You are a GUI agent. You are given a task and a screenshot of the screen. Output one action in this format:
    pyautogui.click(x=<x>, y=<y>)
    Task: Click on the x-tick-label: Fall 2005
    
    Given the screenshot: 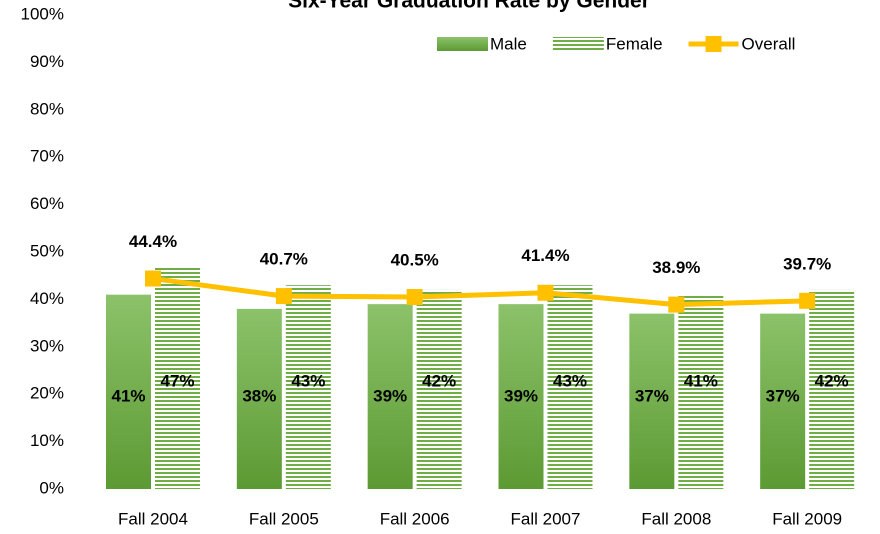 What is the action you would take?
    pyautogui.click(x=284, y=518)
    